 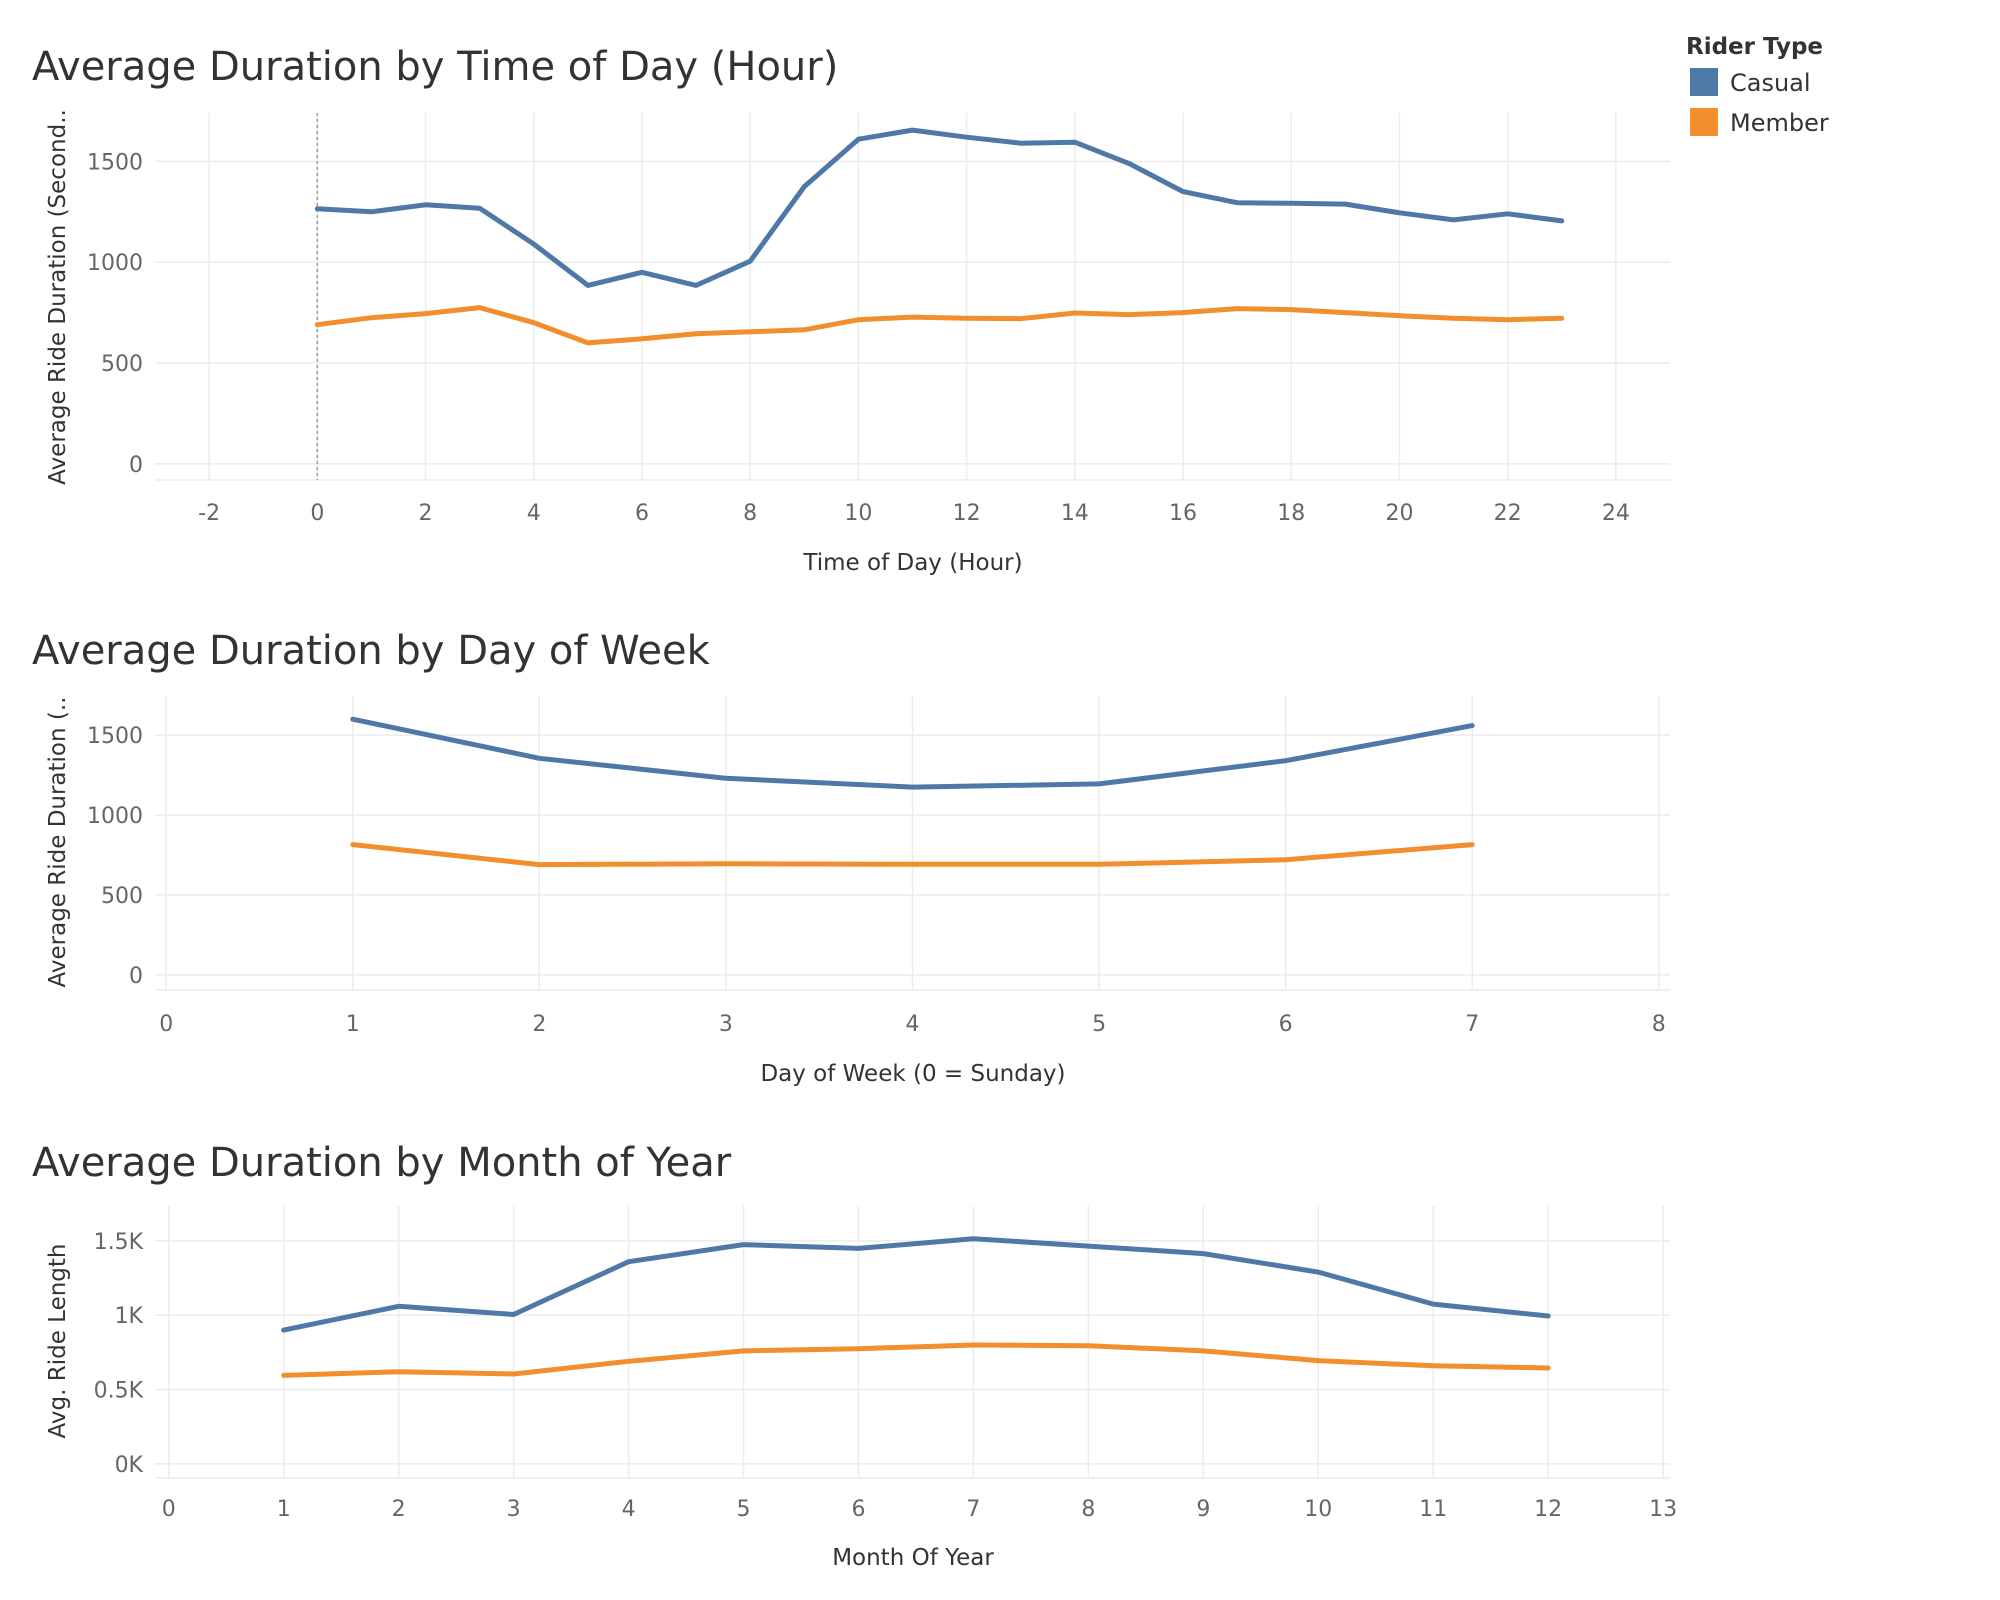 I want to click on x-tick-label: 16, so click(x=1183, y=513).